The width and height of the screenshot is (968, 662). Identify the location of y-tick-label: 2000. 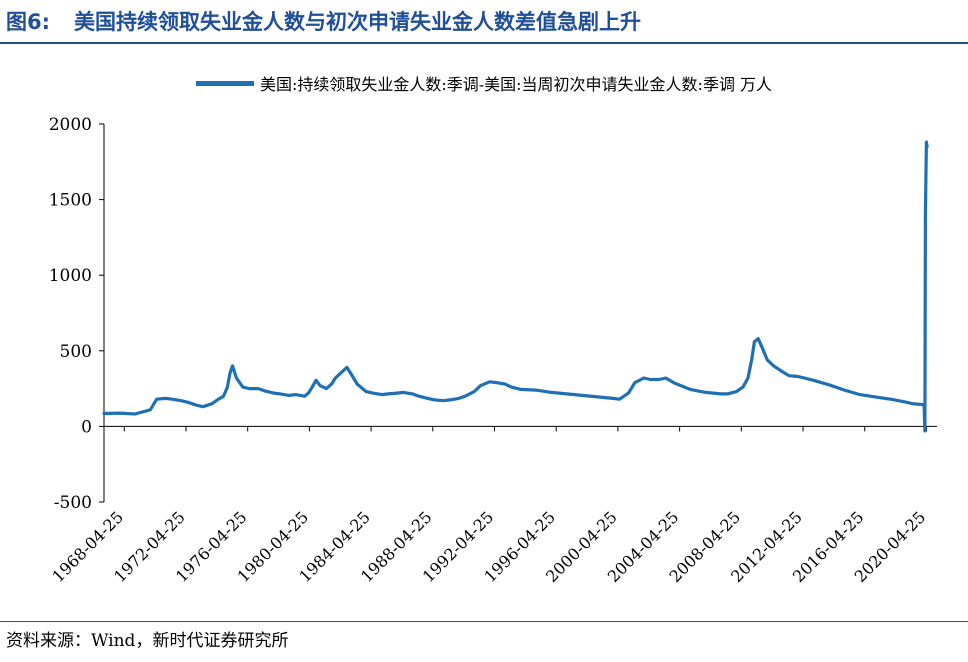
(70, 125).